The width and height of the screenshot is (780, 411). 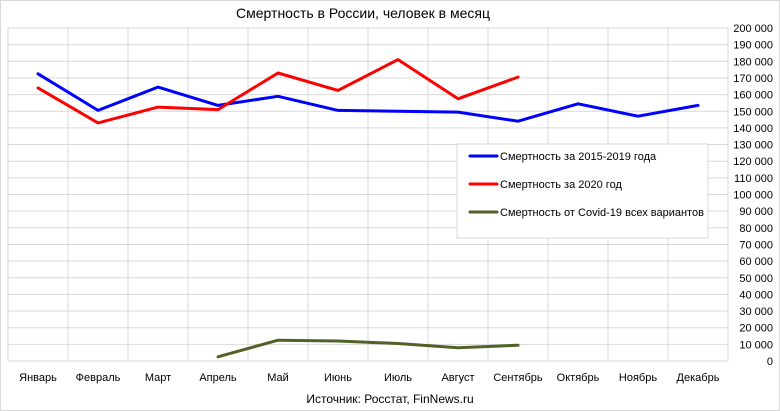 I want to click on y-tick-label: 130 000, so click(x=753, y=146).